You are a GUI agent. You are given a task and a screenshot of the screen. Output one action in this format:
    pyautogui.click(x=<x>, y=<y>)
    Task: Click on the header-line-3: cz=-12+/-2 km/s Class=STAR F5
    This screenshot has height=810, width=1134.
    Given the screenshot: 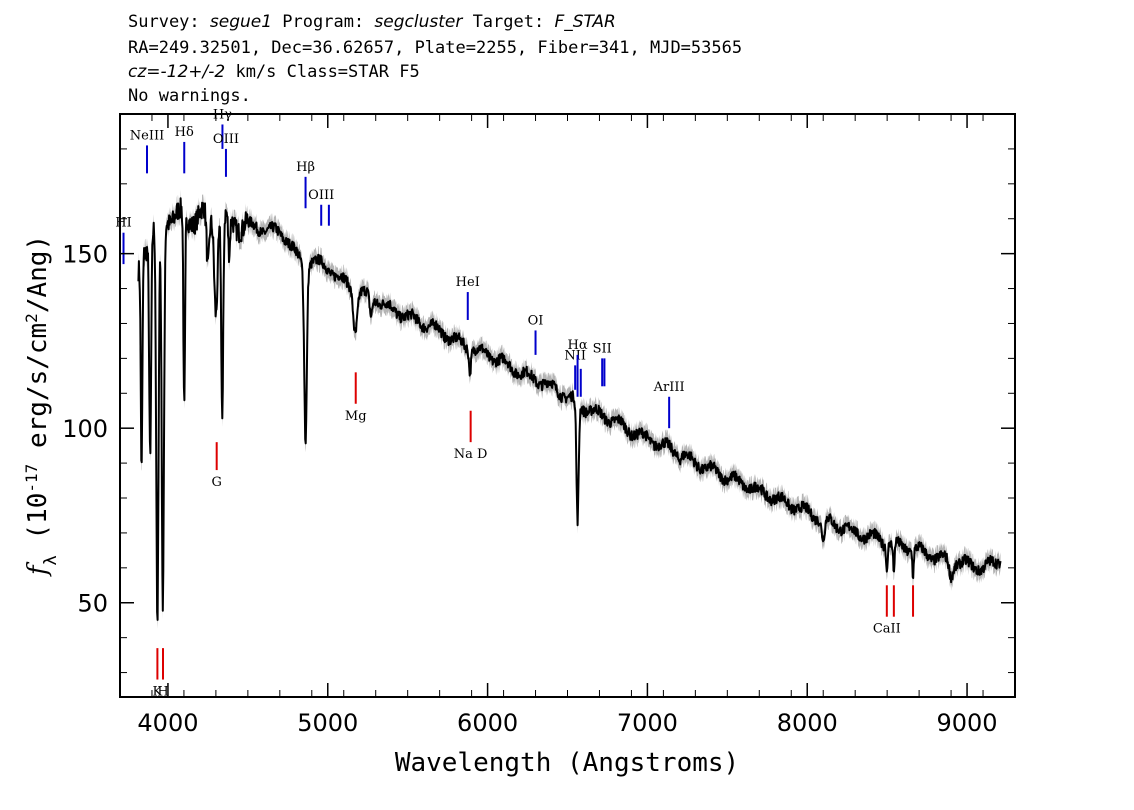 What is the action you would take?
    pyautogui.click(x=274, y=72)
    